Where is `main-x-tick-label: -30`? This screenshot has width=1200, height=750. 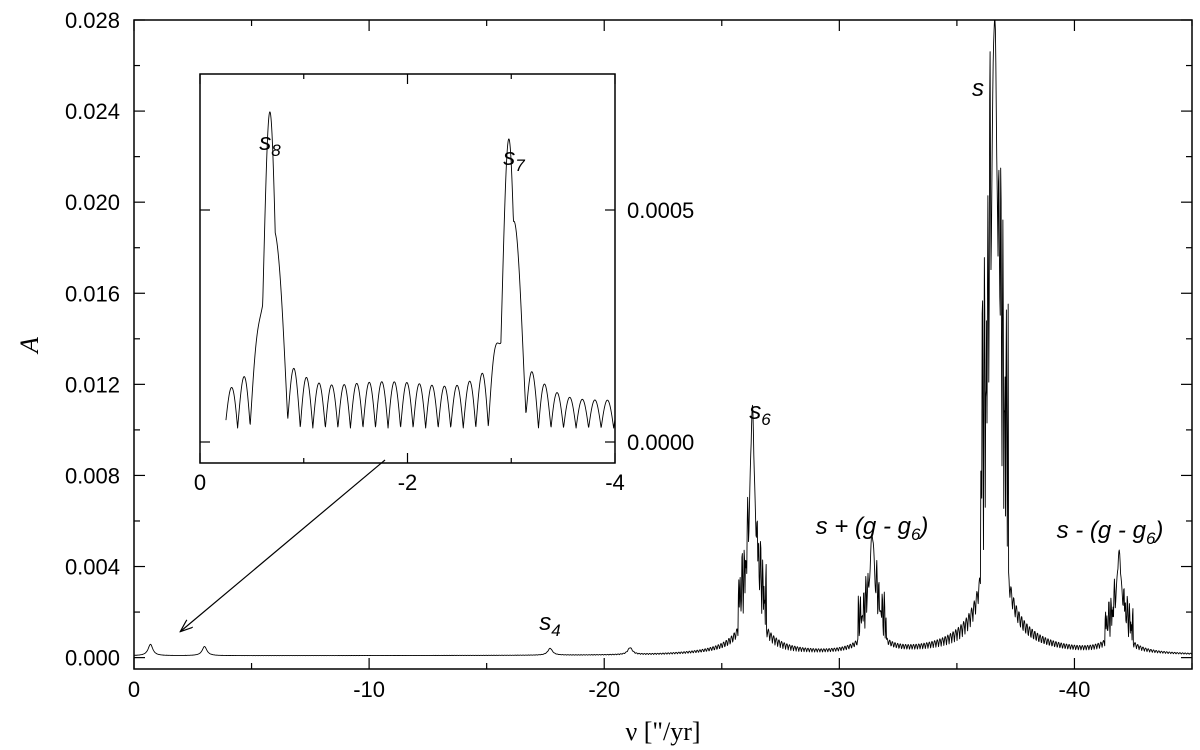
main-x-tick-label: -30 is located at coordinates (839, 689).